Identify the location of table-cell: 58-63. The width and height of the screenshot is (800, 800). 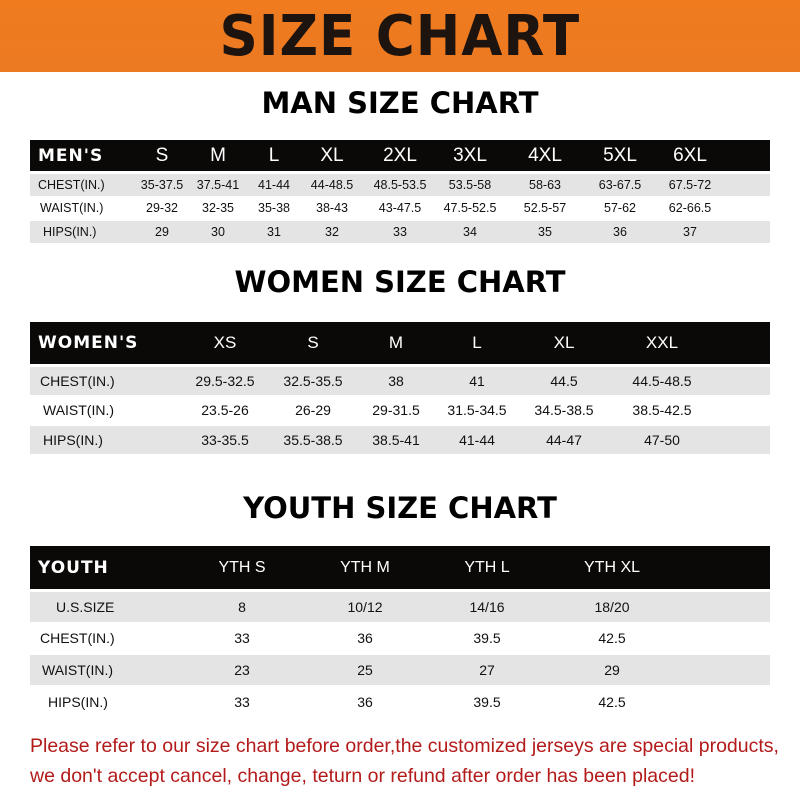
(545, 185).